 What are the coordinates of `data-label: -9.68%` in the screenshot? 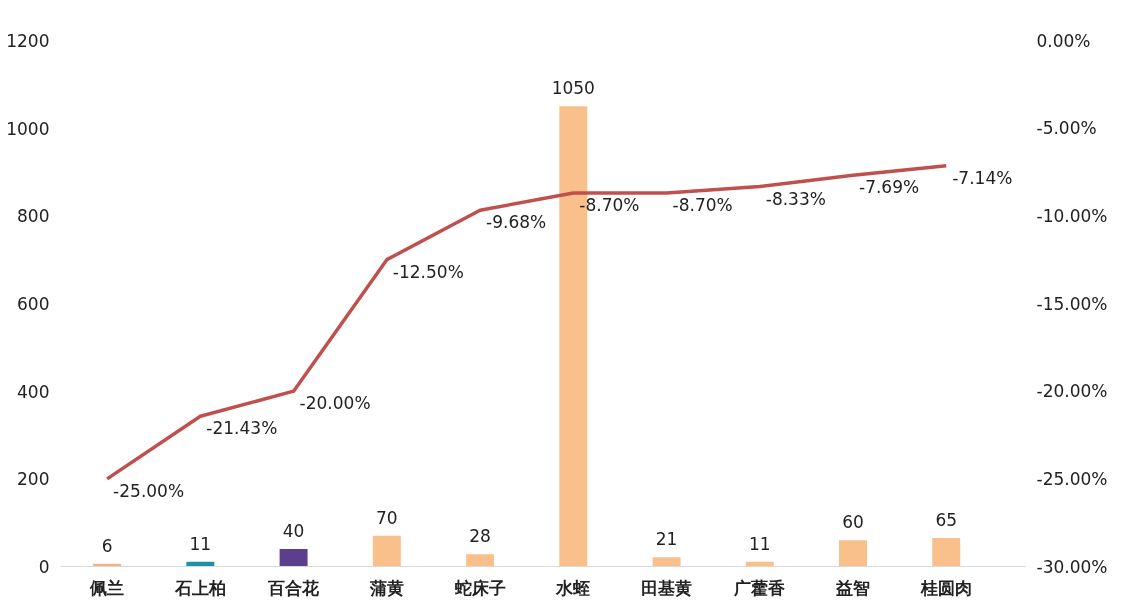 It's located at (516, 222).